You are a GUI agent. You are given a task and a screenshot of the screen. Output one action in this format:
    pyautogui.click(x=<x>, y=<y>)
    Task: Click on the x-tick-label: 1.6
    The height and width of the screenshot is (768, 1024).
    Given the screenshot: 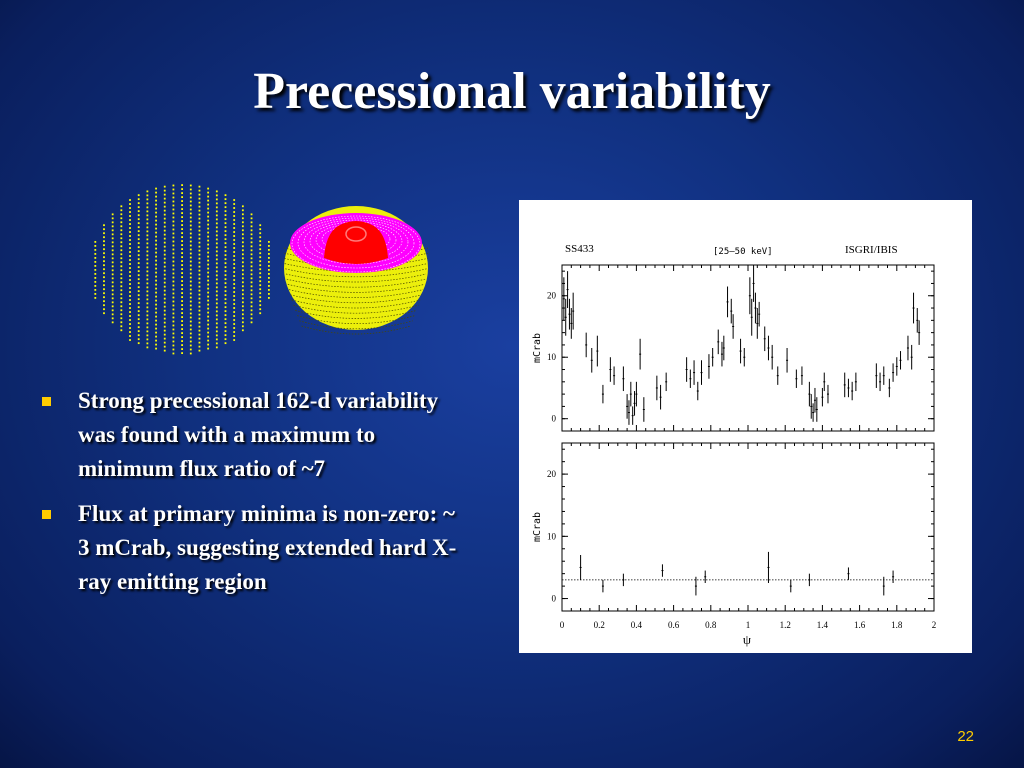 What is the action you would take?
    pyautogui.click(x=860, y=625)
    